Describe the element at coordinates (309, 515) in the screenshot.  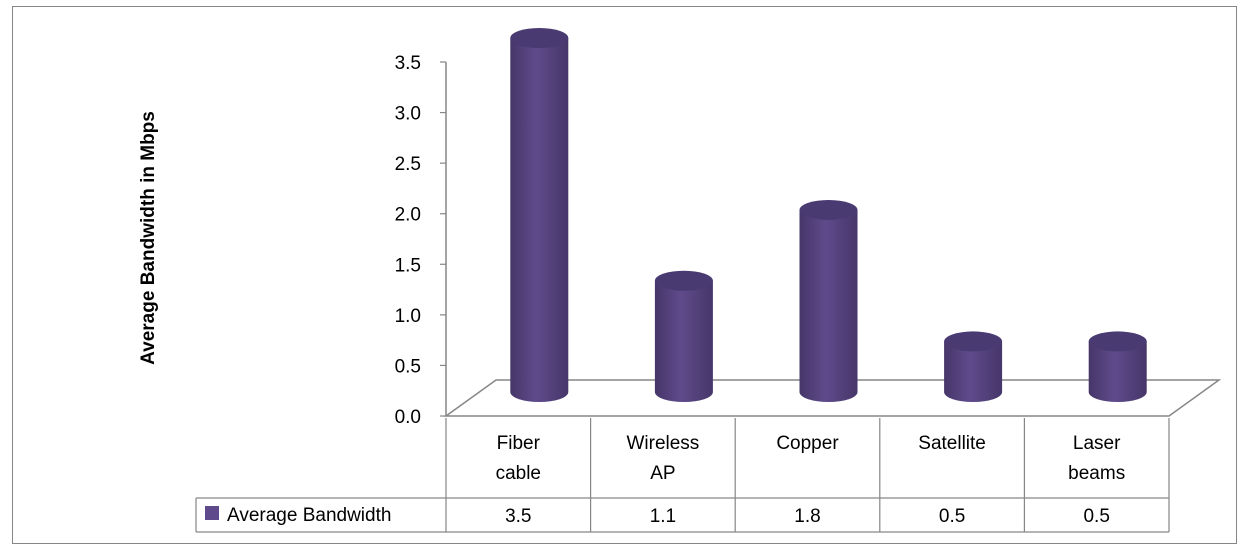
I see `legend-label: Average Bandwidth` at that location.